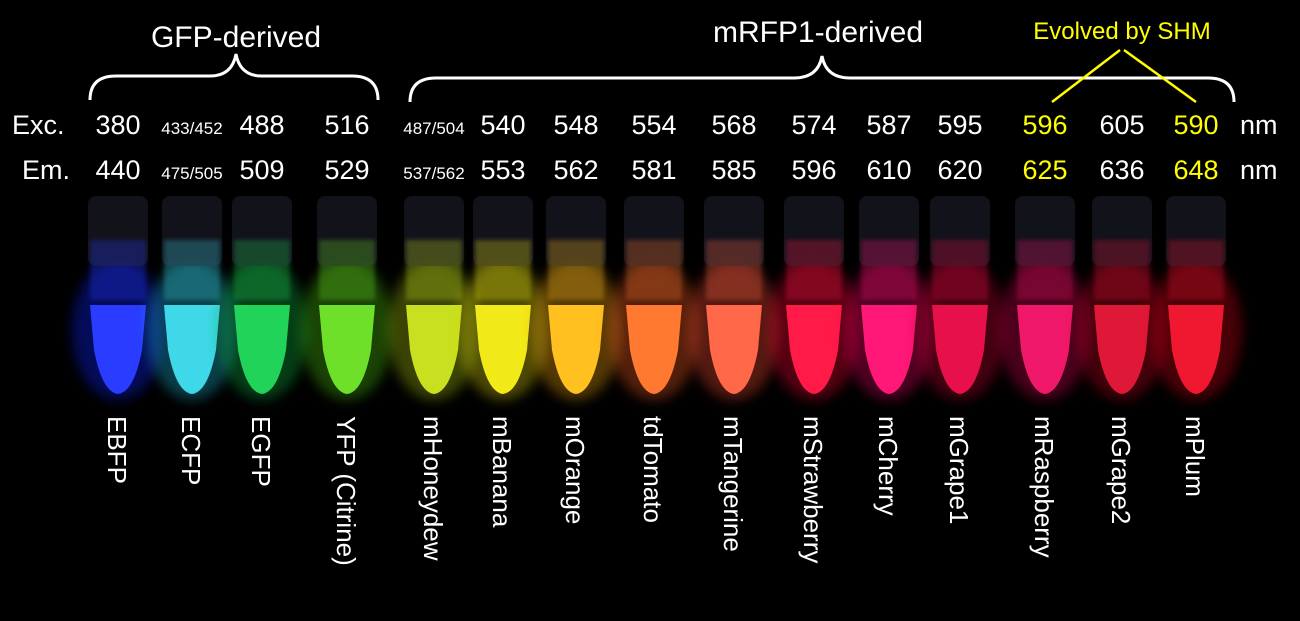 The image size is (1300, 621). What do you see at coordinates (813, 125) in the screenshot?
I see `excitation-value: 574` at bounding box center [813, 125].